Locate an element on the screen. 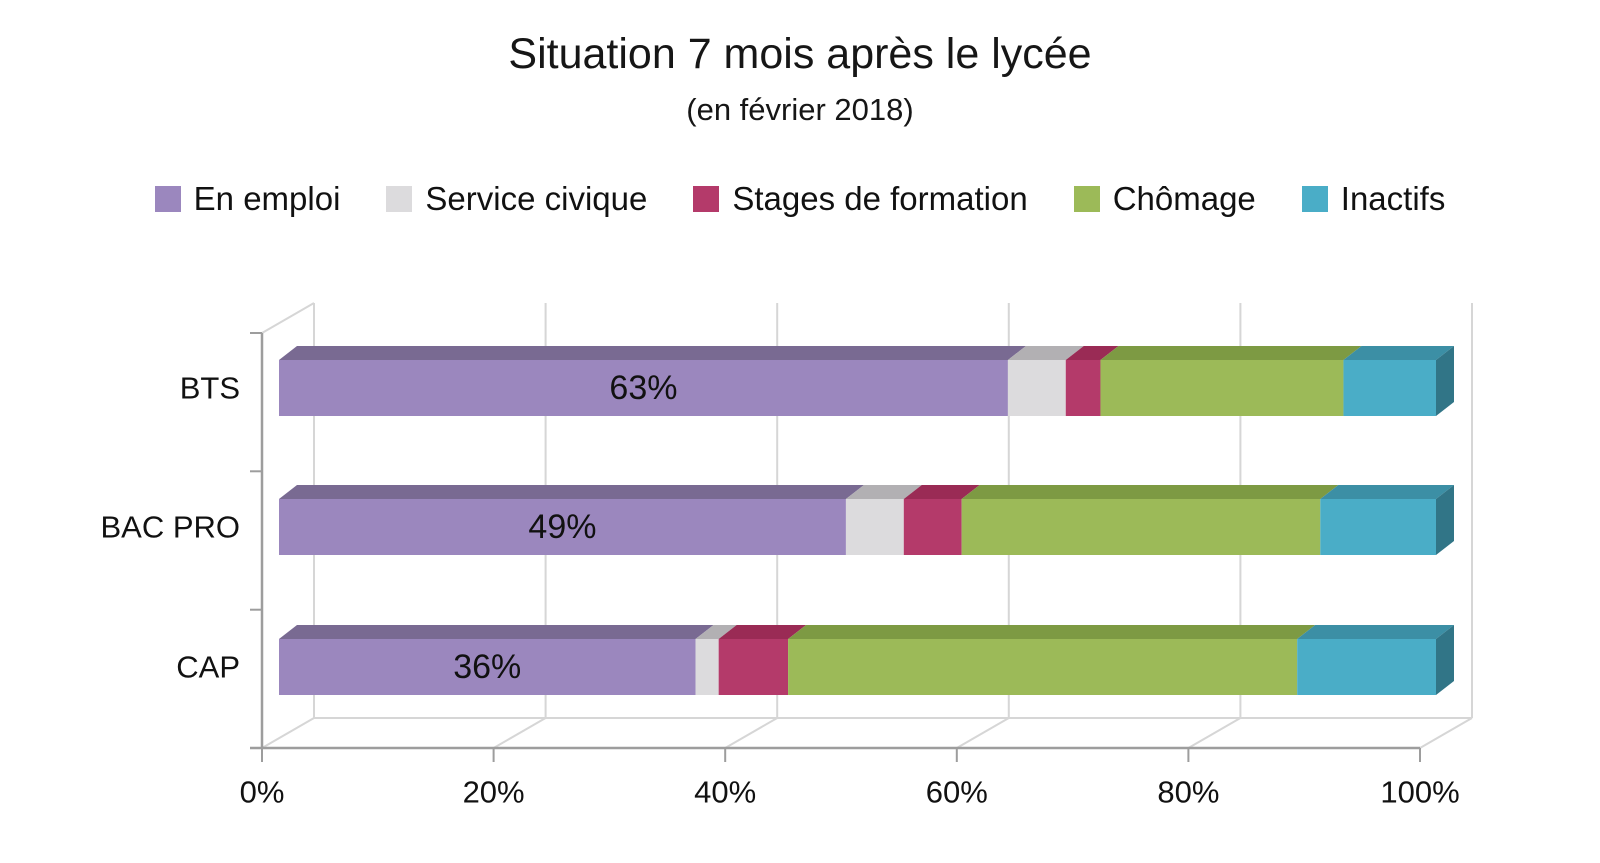  bar-bts-stages-de-formation-top is located at coordinates (1092, 353).